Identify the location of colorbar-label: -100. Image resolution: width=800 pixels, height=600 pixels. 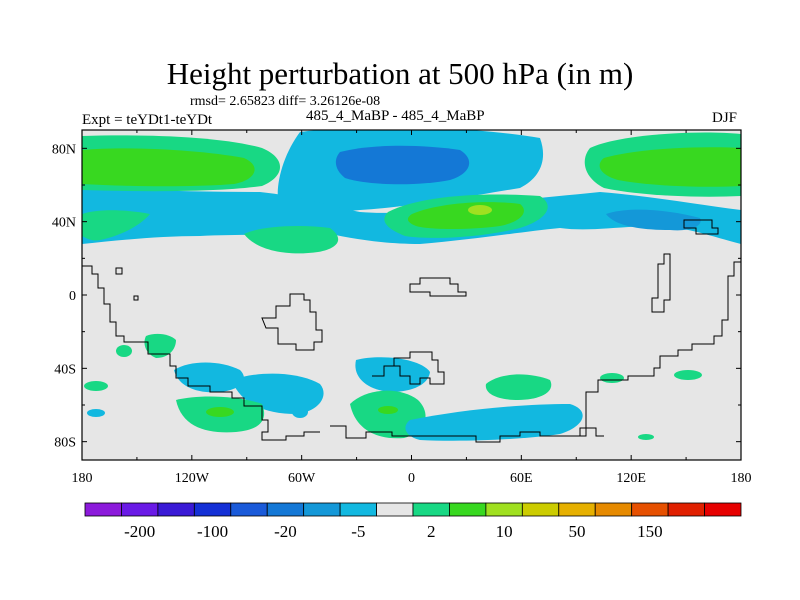
(212, 531).